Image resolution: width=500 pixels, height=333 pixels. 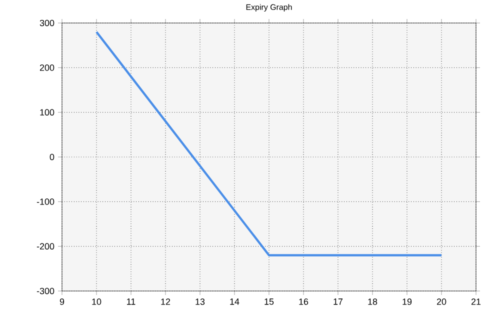 What do you see at coordinates (45, 246) in the screenshot?
I see `y-tick-label: -200` at bounding box center [45, 246].